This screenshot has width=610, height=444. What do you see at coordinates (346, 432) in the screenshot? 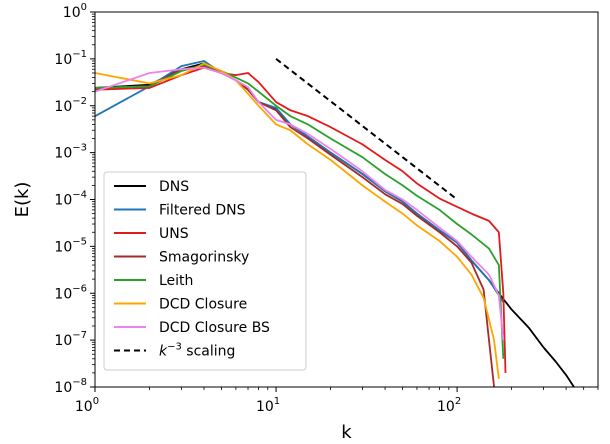
I see `x-axis-label: k` at bounding box center [346, 432].